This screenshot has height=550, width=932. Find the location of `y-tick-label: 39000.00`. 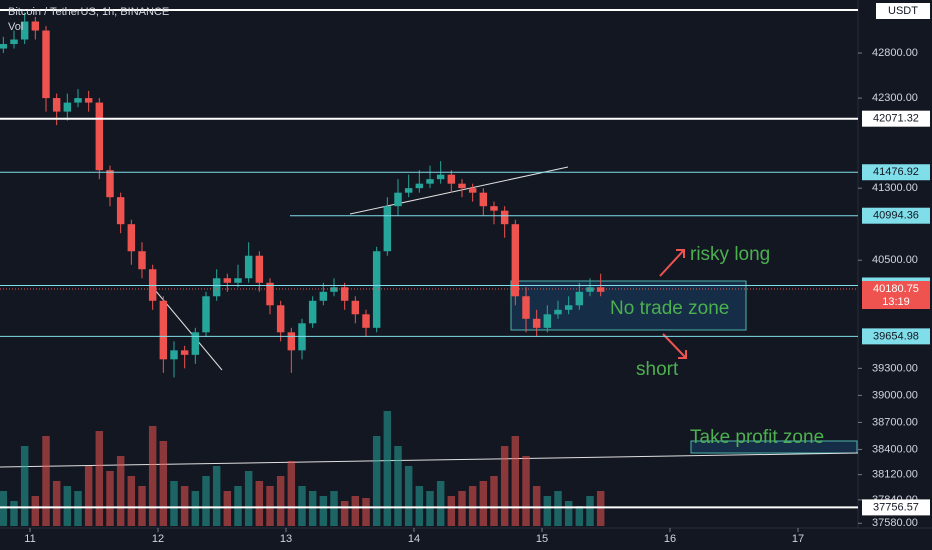

y-tick-label: 39000.00 is located at coordinates (895, 395).